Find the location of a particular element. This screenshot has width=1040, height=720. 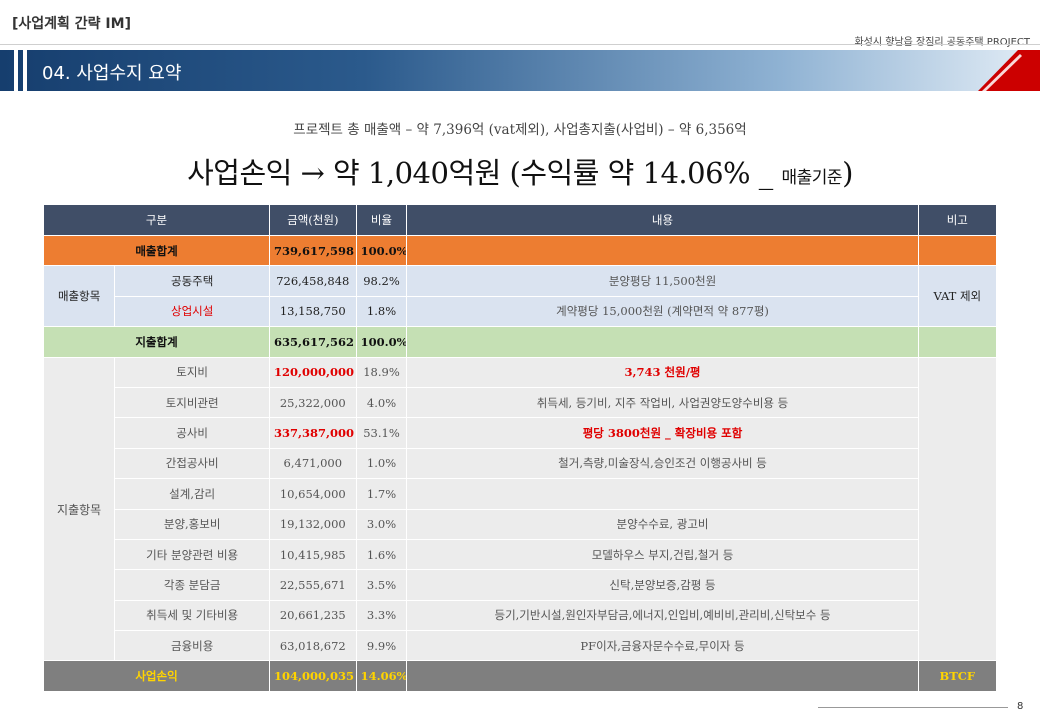

row-ratio: 3.0% is located at coordinates (381, 524).